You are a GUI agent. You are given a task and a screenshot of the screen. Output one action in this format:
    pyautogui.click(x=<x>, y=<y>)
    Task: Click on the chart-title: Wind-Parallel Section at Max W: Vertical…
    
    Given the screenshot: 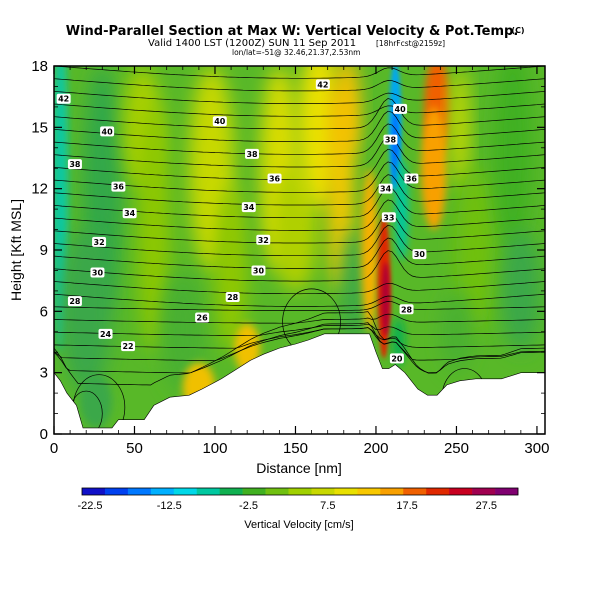 What is the action you would take?
    pyautogui.click(x=292, y=31)
    